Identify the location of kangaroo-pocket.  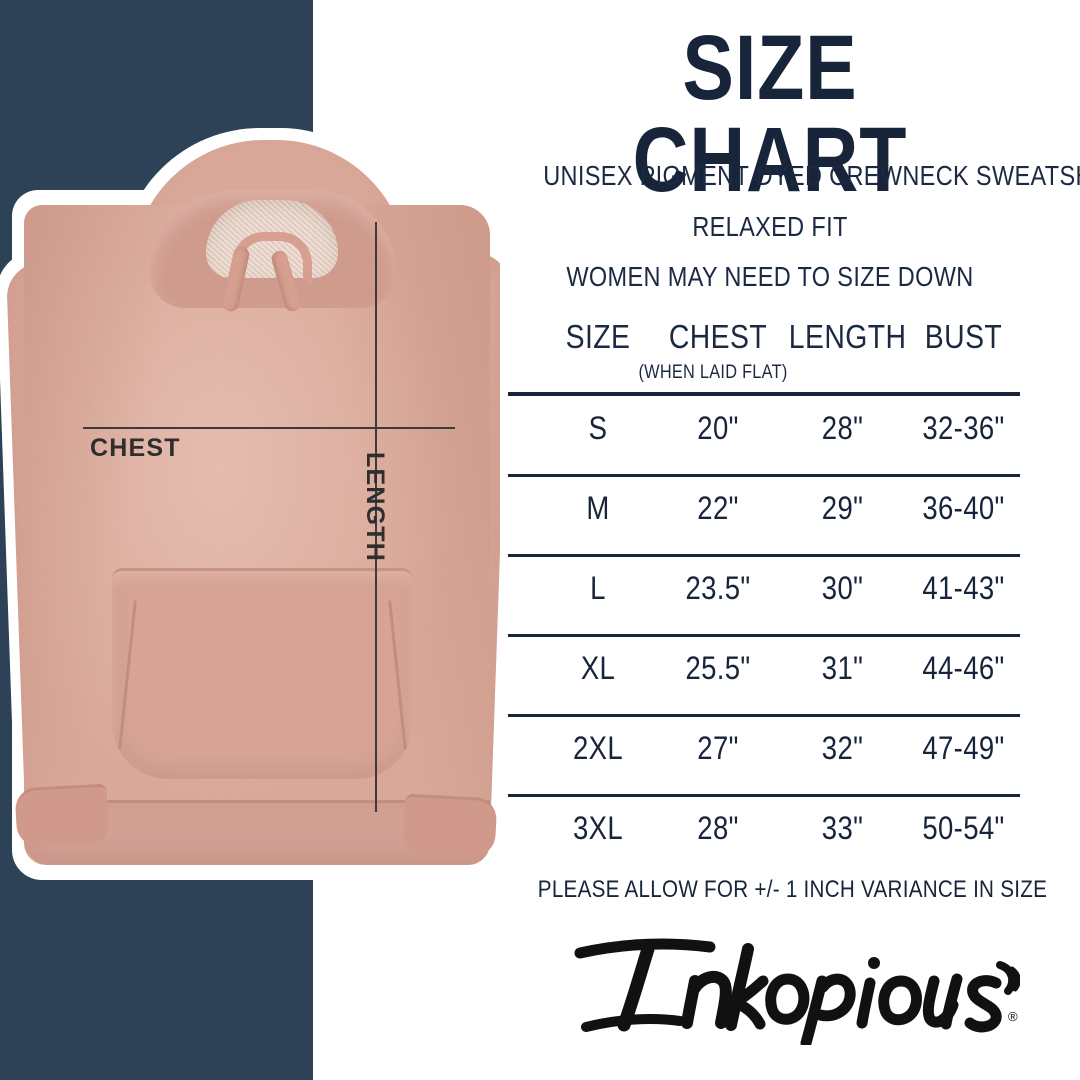
(262, 673).